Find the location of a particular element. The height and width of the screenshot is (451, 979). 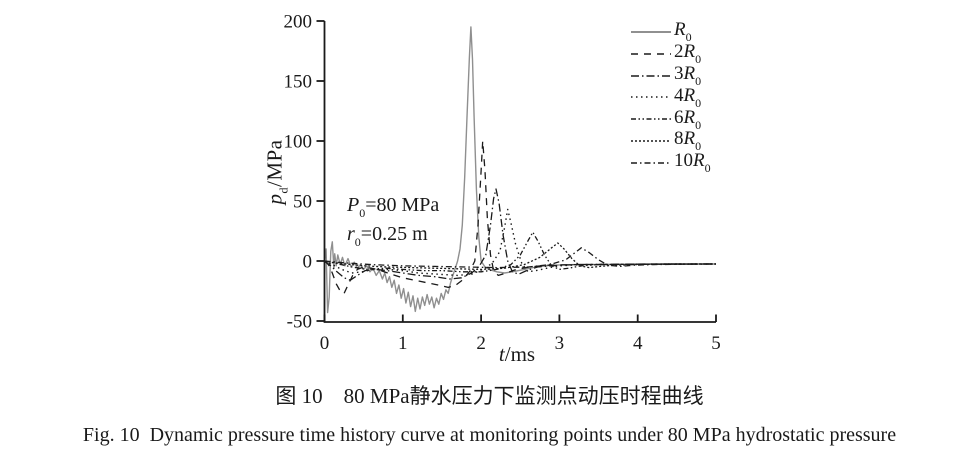

series-3R0 is located at coordinates (520, 234).